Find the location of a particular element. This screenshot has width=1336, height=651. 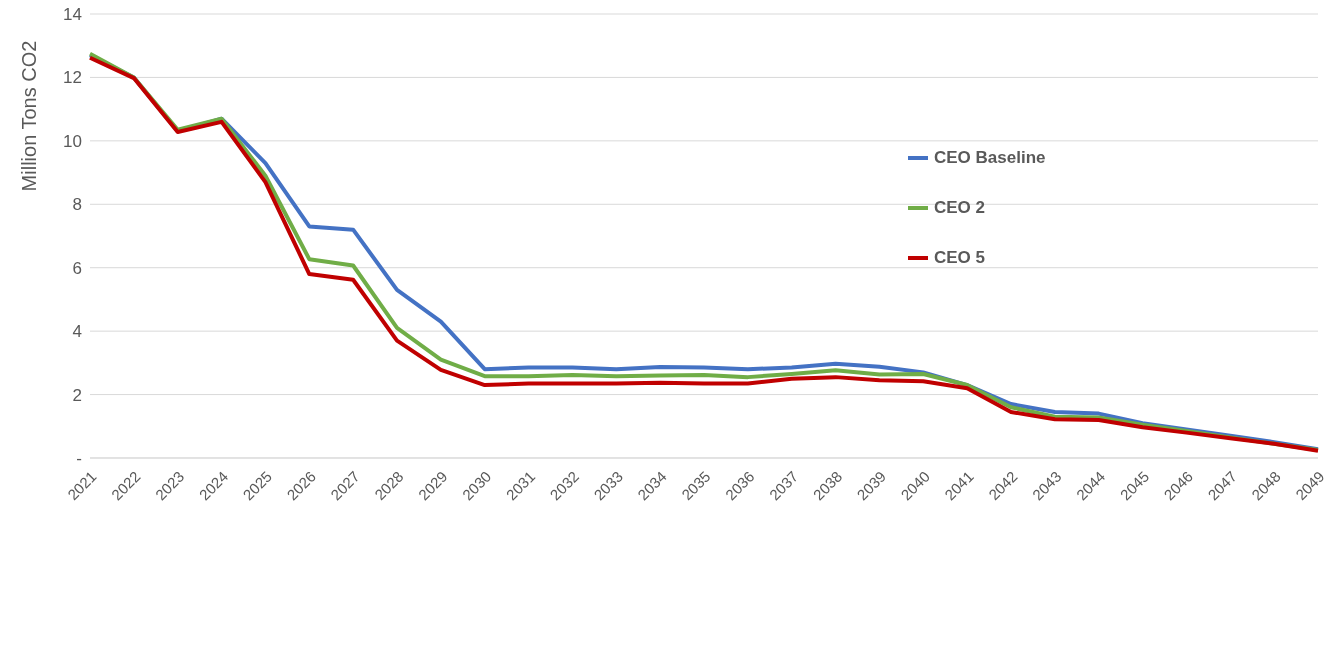

y-tick-label: 8 is located at coordinates (77, 205).